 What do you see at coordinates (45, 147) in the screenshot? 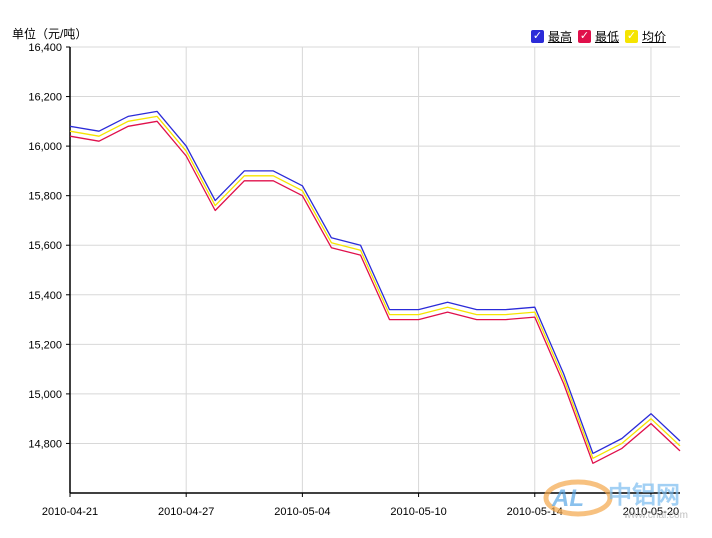
I see `y-tick-label: 16,000` at bounding box center [45, 147].